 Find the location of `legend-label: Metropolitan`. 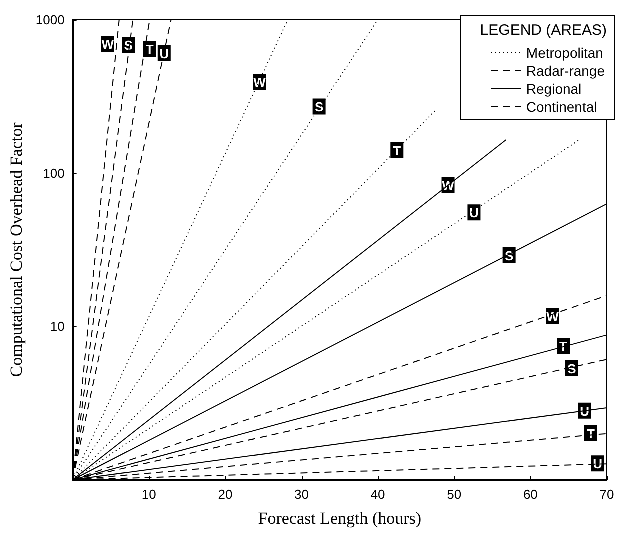

legend-label: Metropolitan is located at coordinates (565, 53).